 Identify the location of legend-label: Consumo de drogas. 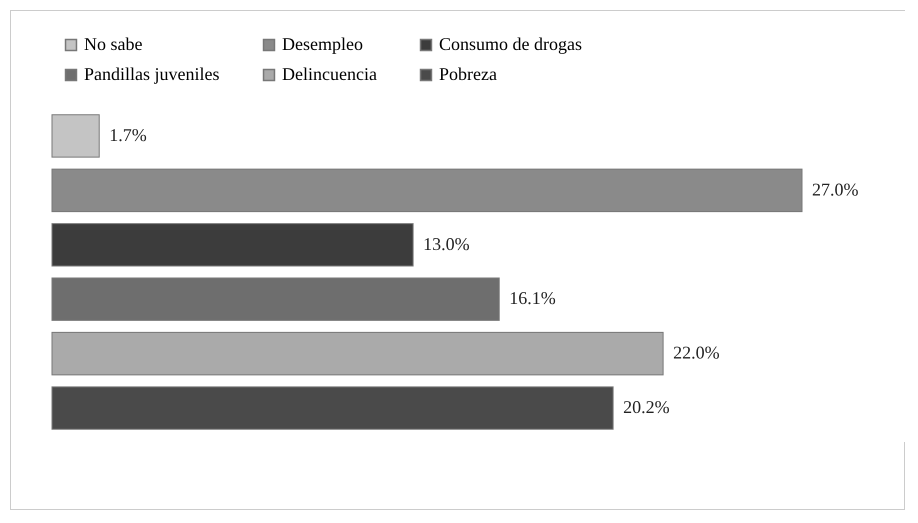
(510, 44).